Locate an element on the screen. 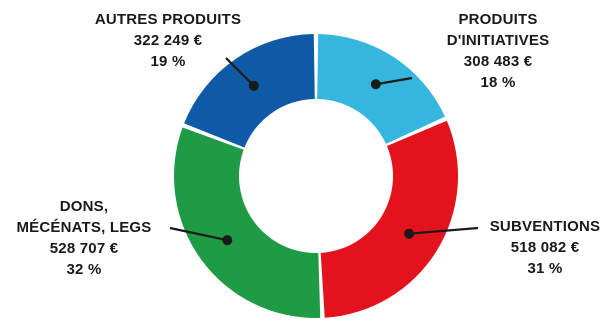 This screenshot has width=614, height=325. label-amount: 322 249 € is located at coordinates (168, 40).